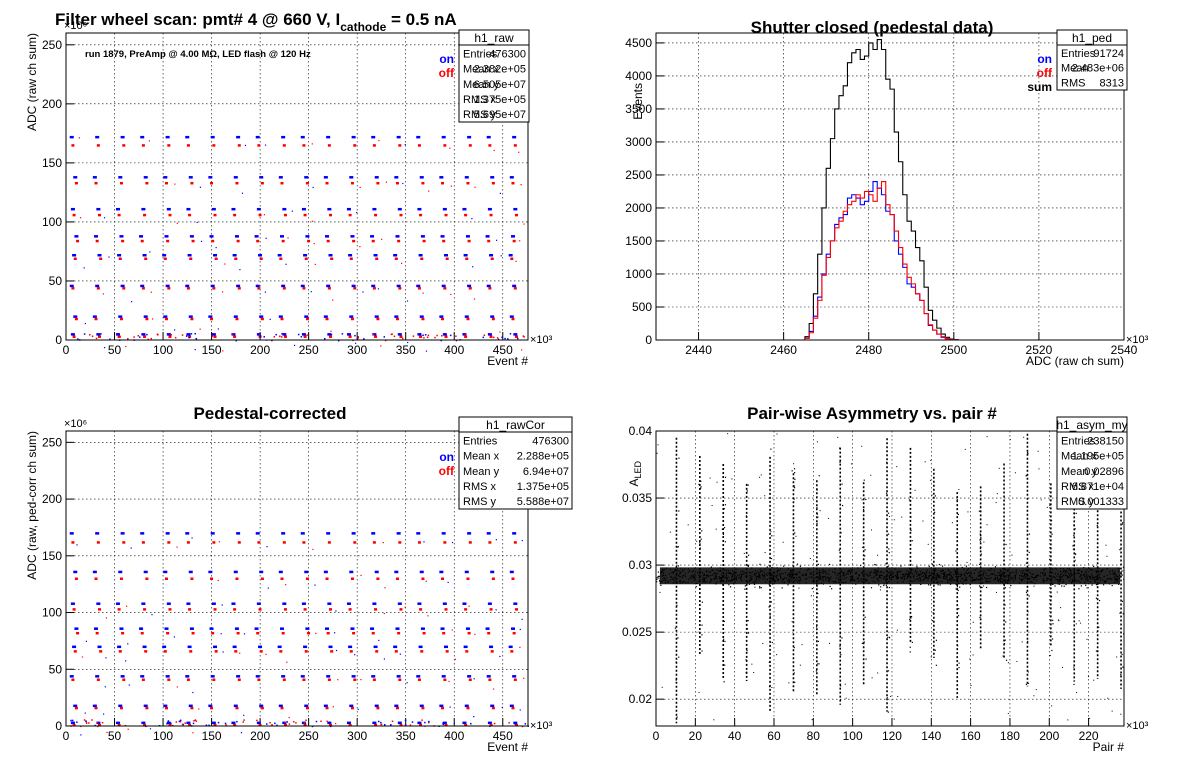 This screenshot has width=1196, height=772. Describe the element at coordinates (698, 350) in the screenshot. I see `x-tick-label: 2440` at that location.